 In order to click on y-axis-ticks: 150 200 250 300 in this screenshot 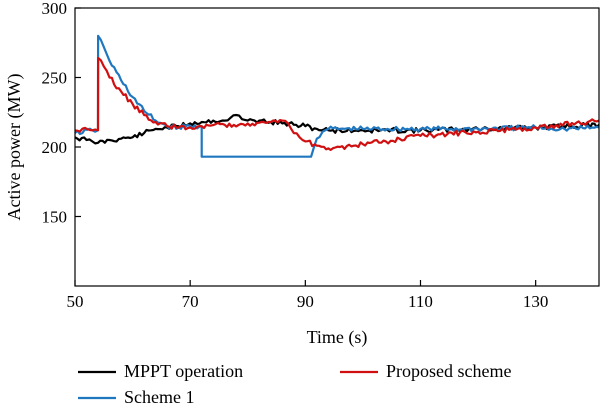, I will do `click(61, 113)`.